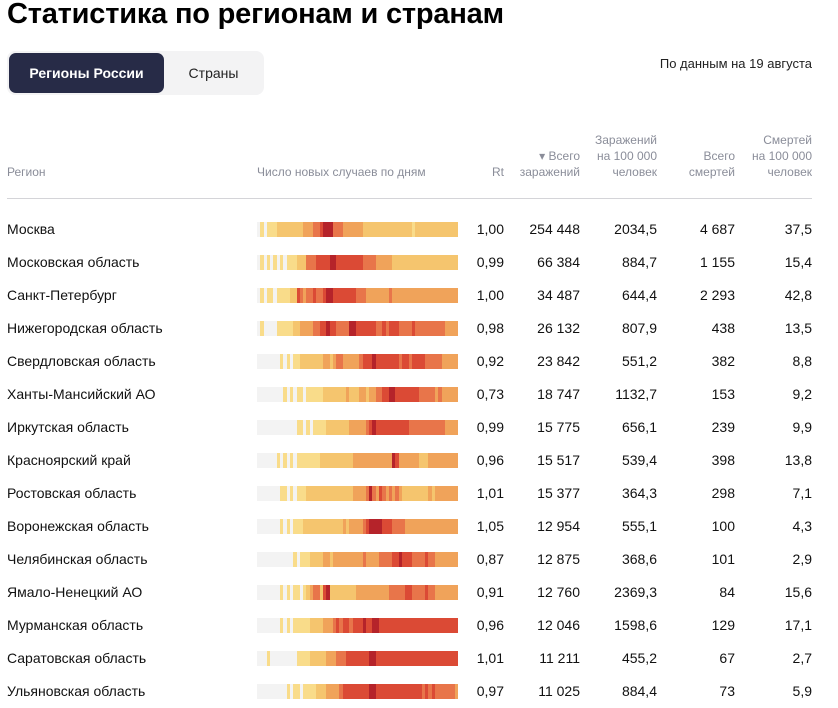 The image size is (838, 708). What do you see at coordinates (75, 592) in the screenshot?
I see `region-name: Ямало-Ненецкий АО` at bounding box center [75, 592].